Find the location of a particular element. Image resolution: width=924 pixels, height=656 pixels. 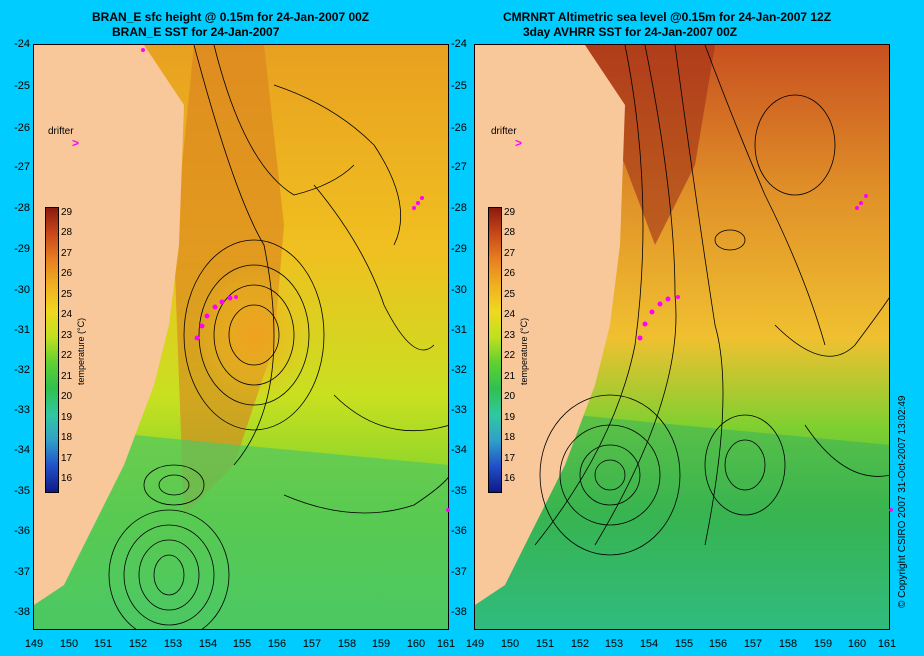

right-drifter-label: drifter is located at coordinates (504, 131).